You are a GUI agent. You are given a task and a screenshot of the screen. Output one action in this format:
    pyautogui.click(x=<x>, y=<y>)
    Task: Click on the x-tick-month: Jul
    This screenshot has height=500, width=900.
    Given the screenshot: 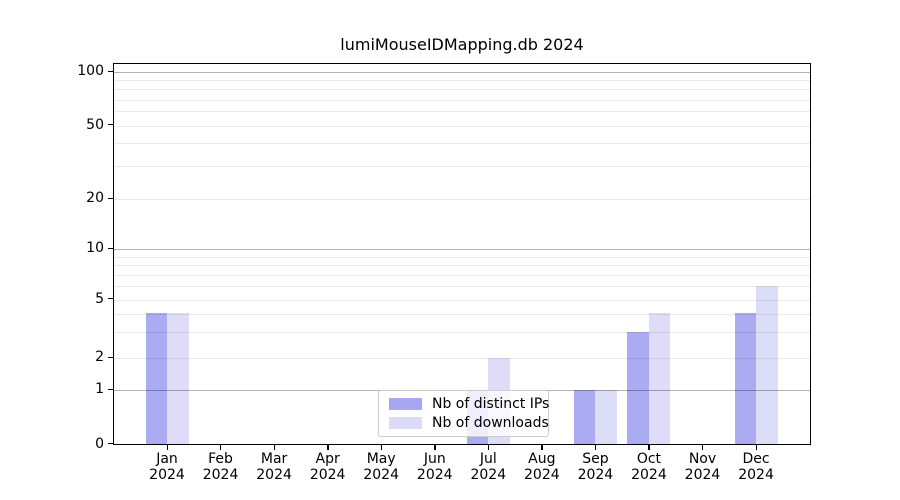 What is the action you would take?
    pyautogui.click(x=488, y=459)
    